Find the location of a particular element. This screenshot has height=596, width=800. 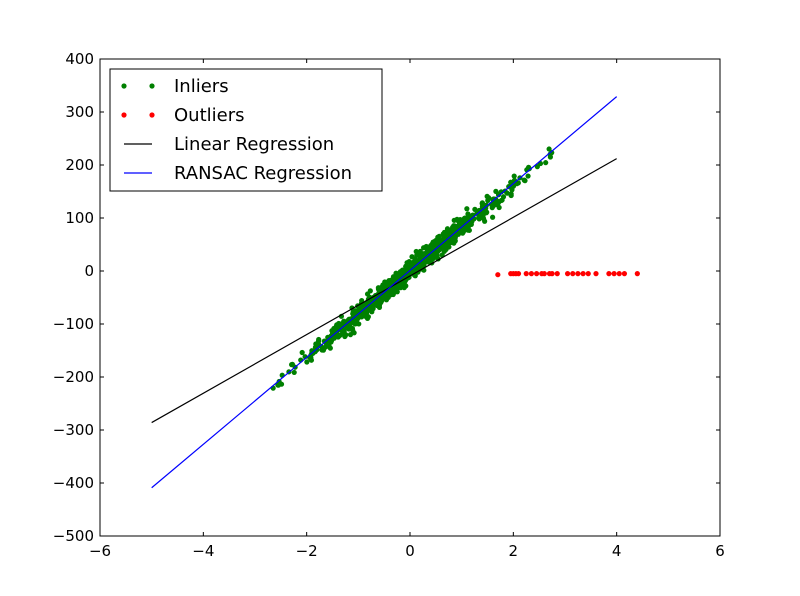

legend-item: Inliers is located at coordinates (175, 86).